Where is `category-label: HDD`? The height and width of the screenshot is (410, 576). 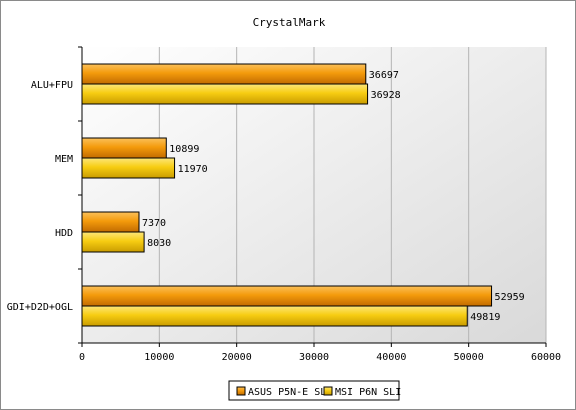 category-label: HDD is located at coordinates (64, 233).